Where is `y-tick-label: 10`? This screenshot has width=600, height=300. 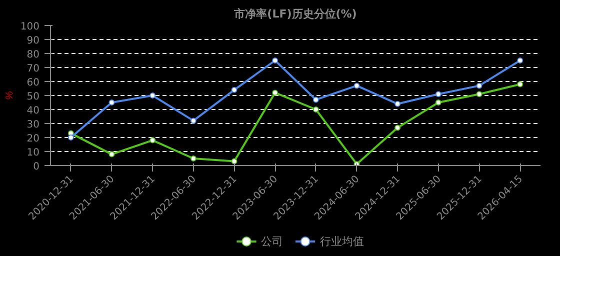 y-tick-label: 10 is located at coordinates (33, 153).